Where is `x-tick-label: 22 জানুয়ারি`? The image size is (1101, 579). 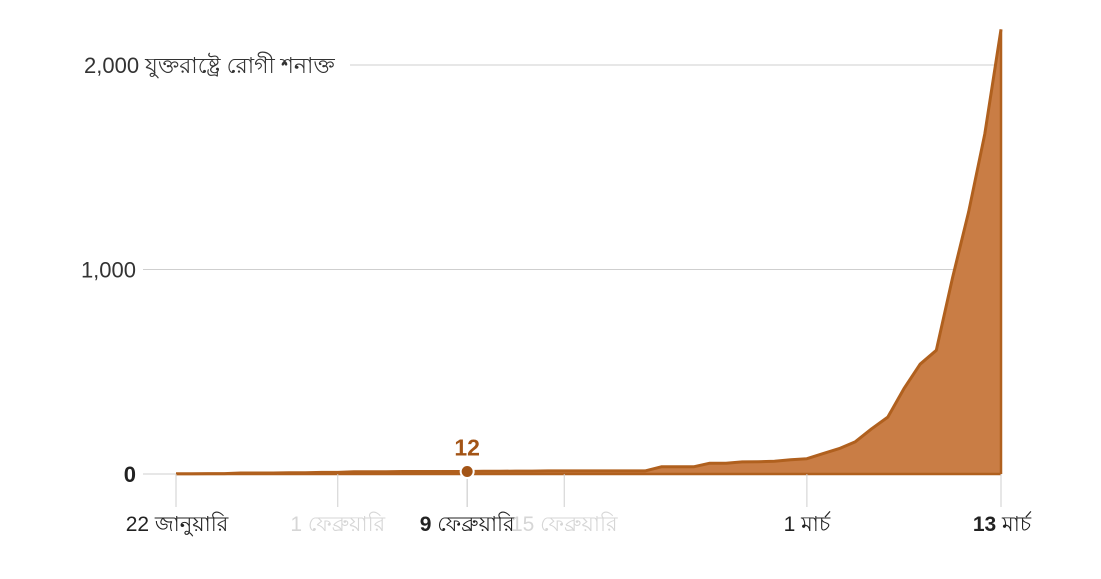
x-tick-label: 22 জানুয়ারি is located at coordinates (177, 524).